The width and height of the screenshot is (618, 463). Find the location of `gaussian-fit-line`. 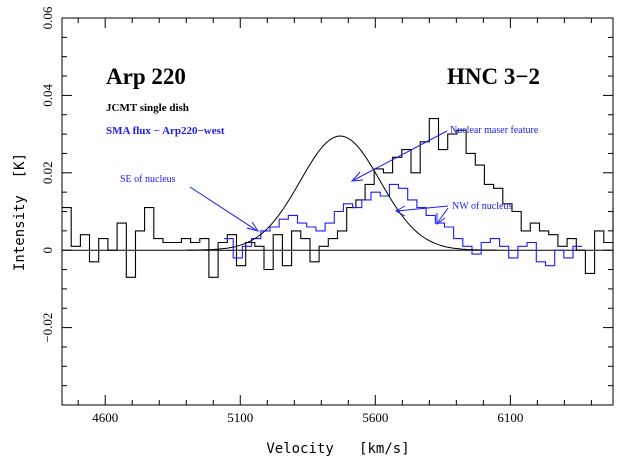

gaussian-fit-line is located at coordinates (341, 193).